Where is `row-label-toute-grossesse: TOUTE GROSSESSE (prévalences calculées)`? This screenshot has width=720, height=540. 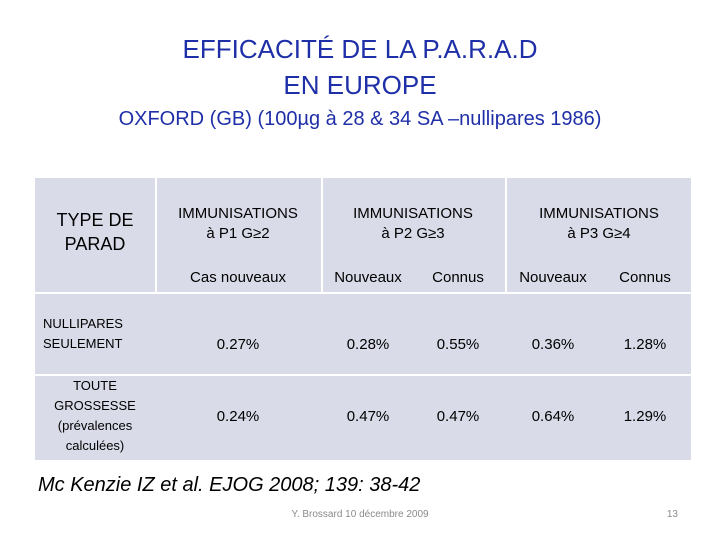
row-label-toute-grossesse: TOUTE GROSSESSE (prévalences calculées) is located at coordinates (95, 416).